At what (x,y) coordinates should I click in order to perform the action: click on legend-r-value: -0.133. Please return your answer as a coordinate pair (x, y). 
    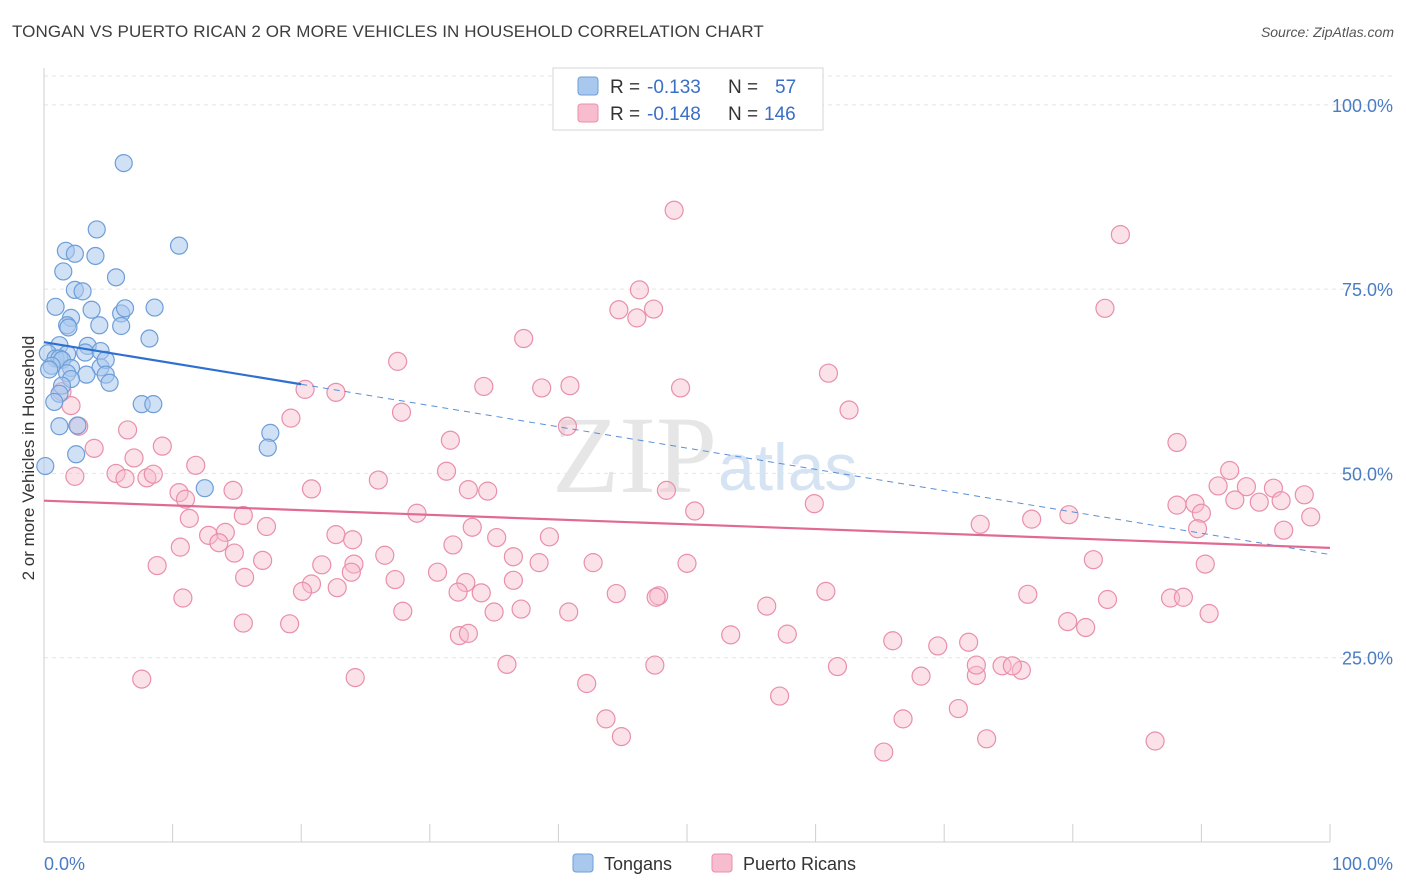
    Looking at the image, I should click on (674, 87).